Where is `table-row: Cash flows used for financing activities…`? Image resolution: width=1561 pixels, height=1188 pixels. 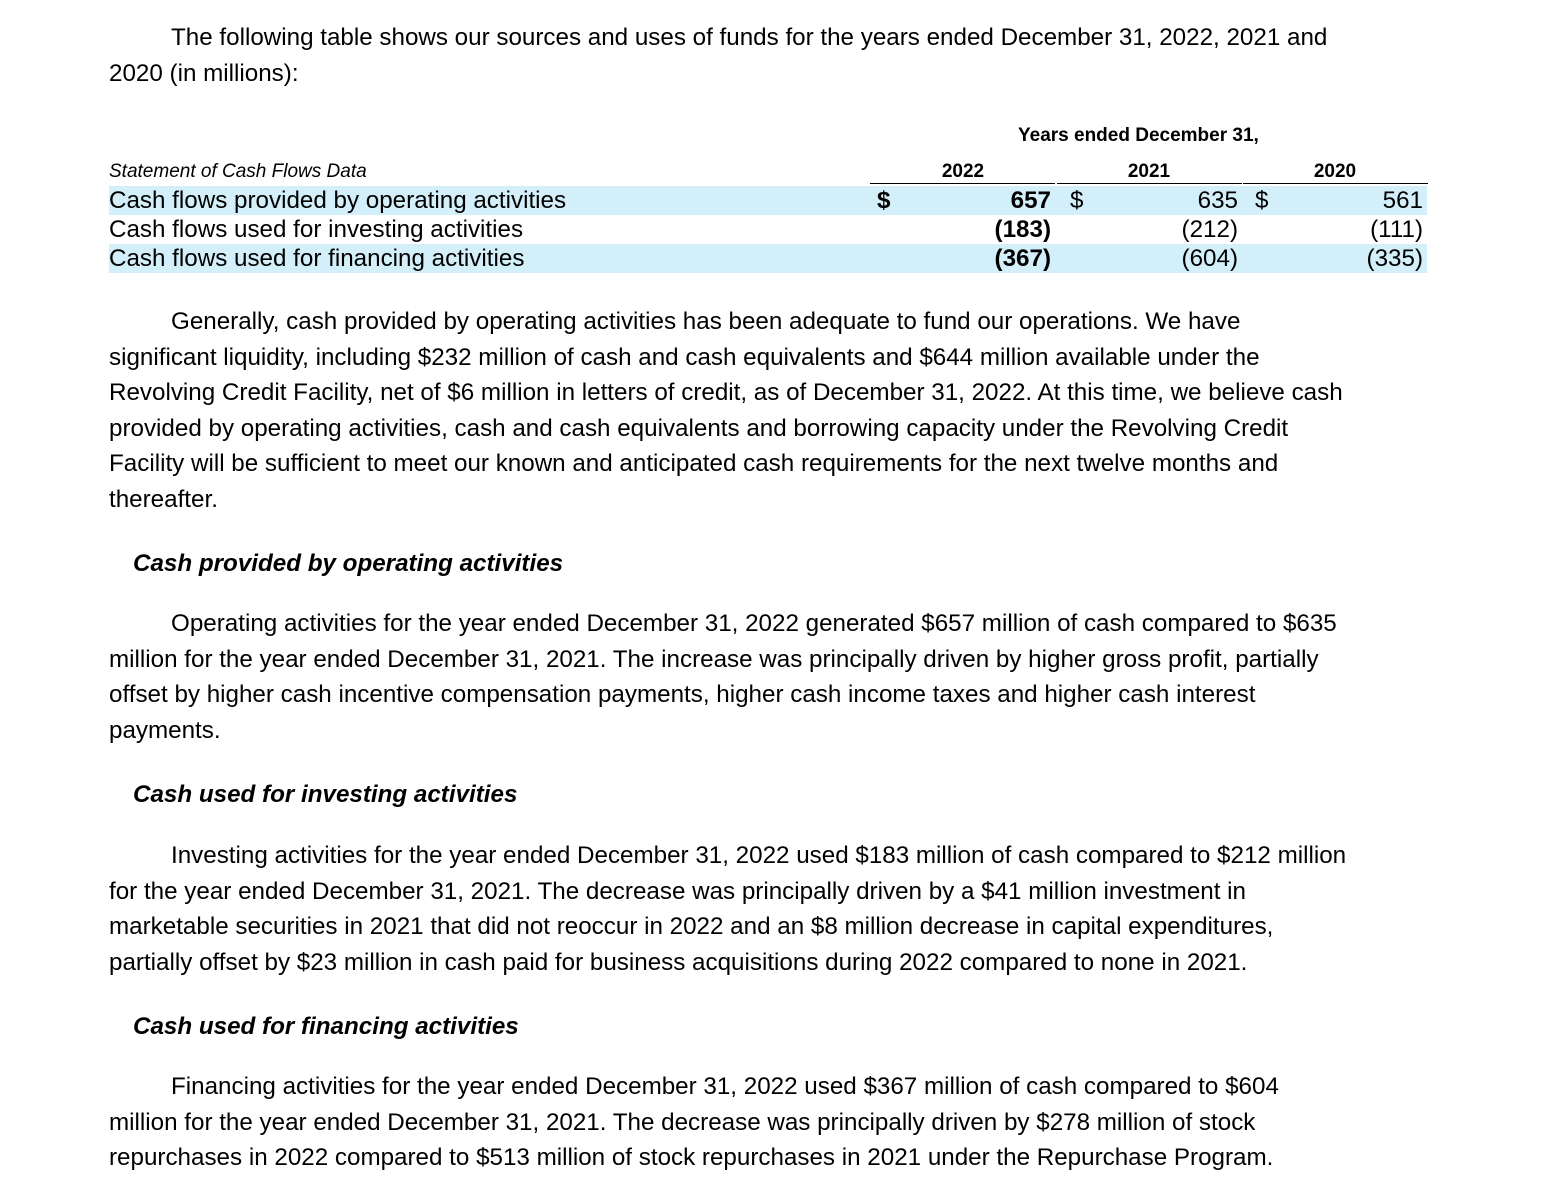 table-row: Cash flows used for financing activities… is located at coordinates (768, 258).